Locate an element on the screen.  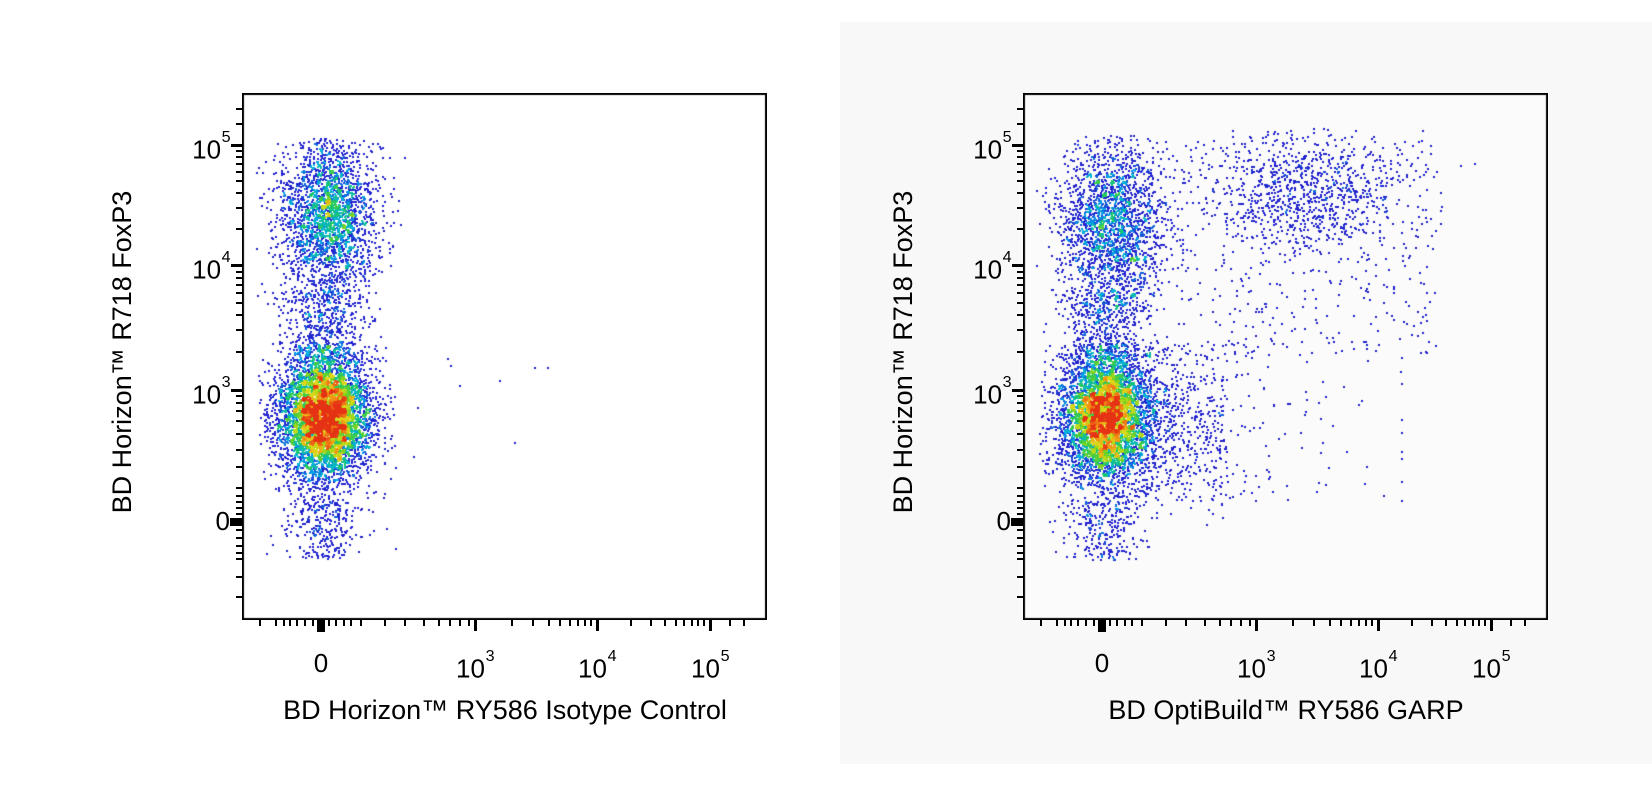
y-tick-label: 10⁴ is located at coordinates (211, 266).